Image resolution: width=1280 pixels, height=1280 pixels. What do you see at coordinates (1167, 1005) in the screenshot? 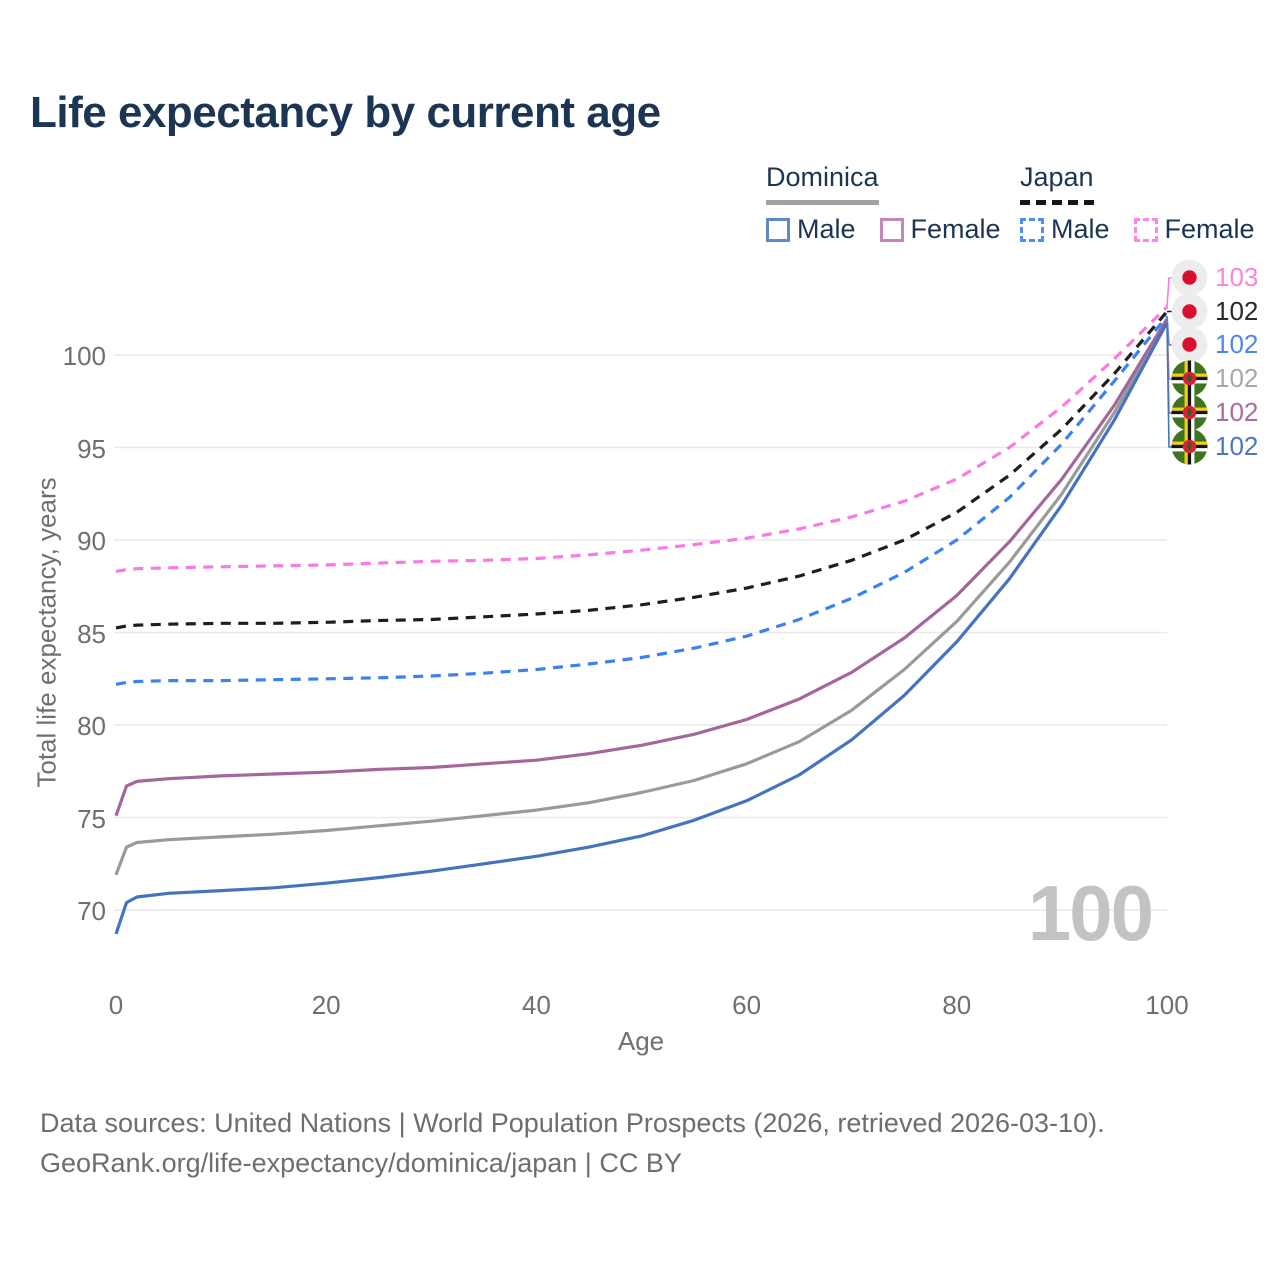
I see `x-tick-label-100: 100` at bounding box center [1167, 1005].